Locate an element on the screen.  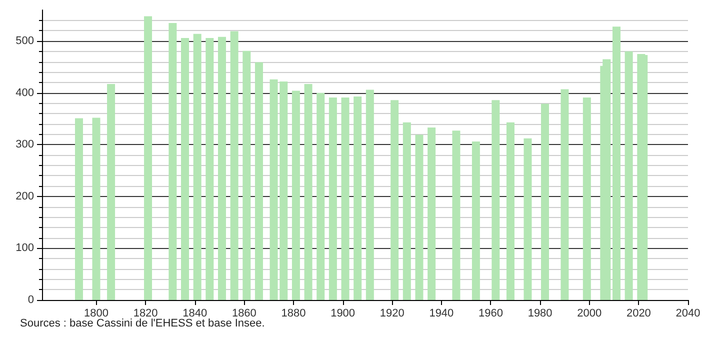
x-tick-label: 2000 is located at coordinates (589, 314).